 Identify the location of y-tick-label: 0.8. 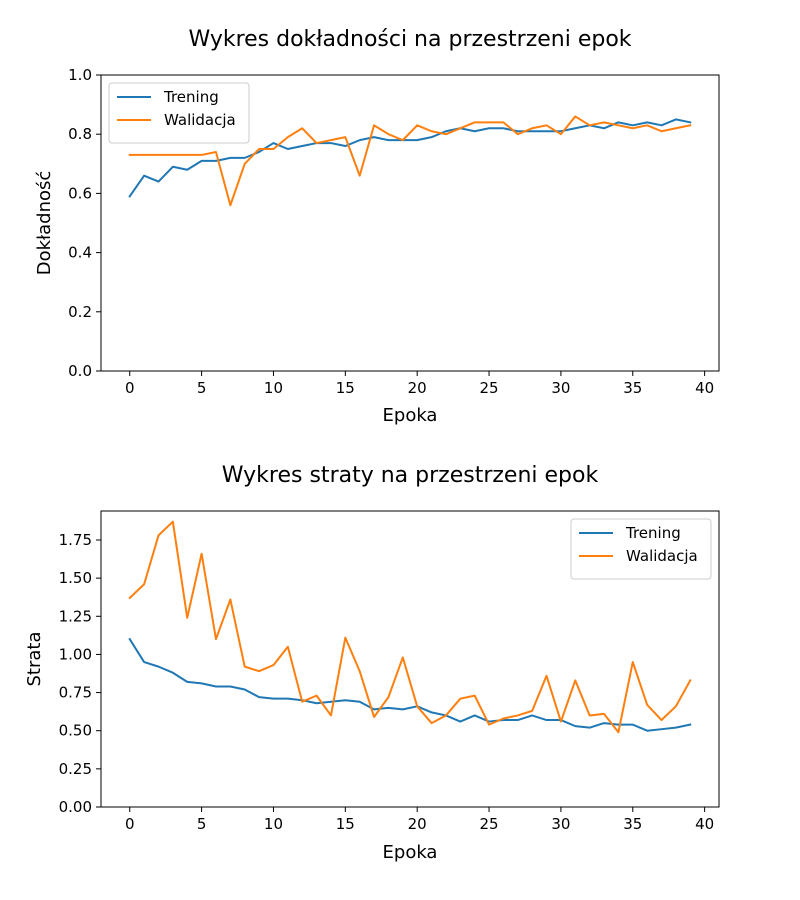
(80, 134).